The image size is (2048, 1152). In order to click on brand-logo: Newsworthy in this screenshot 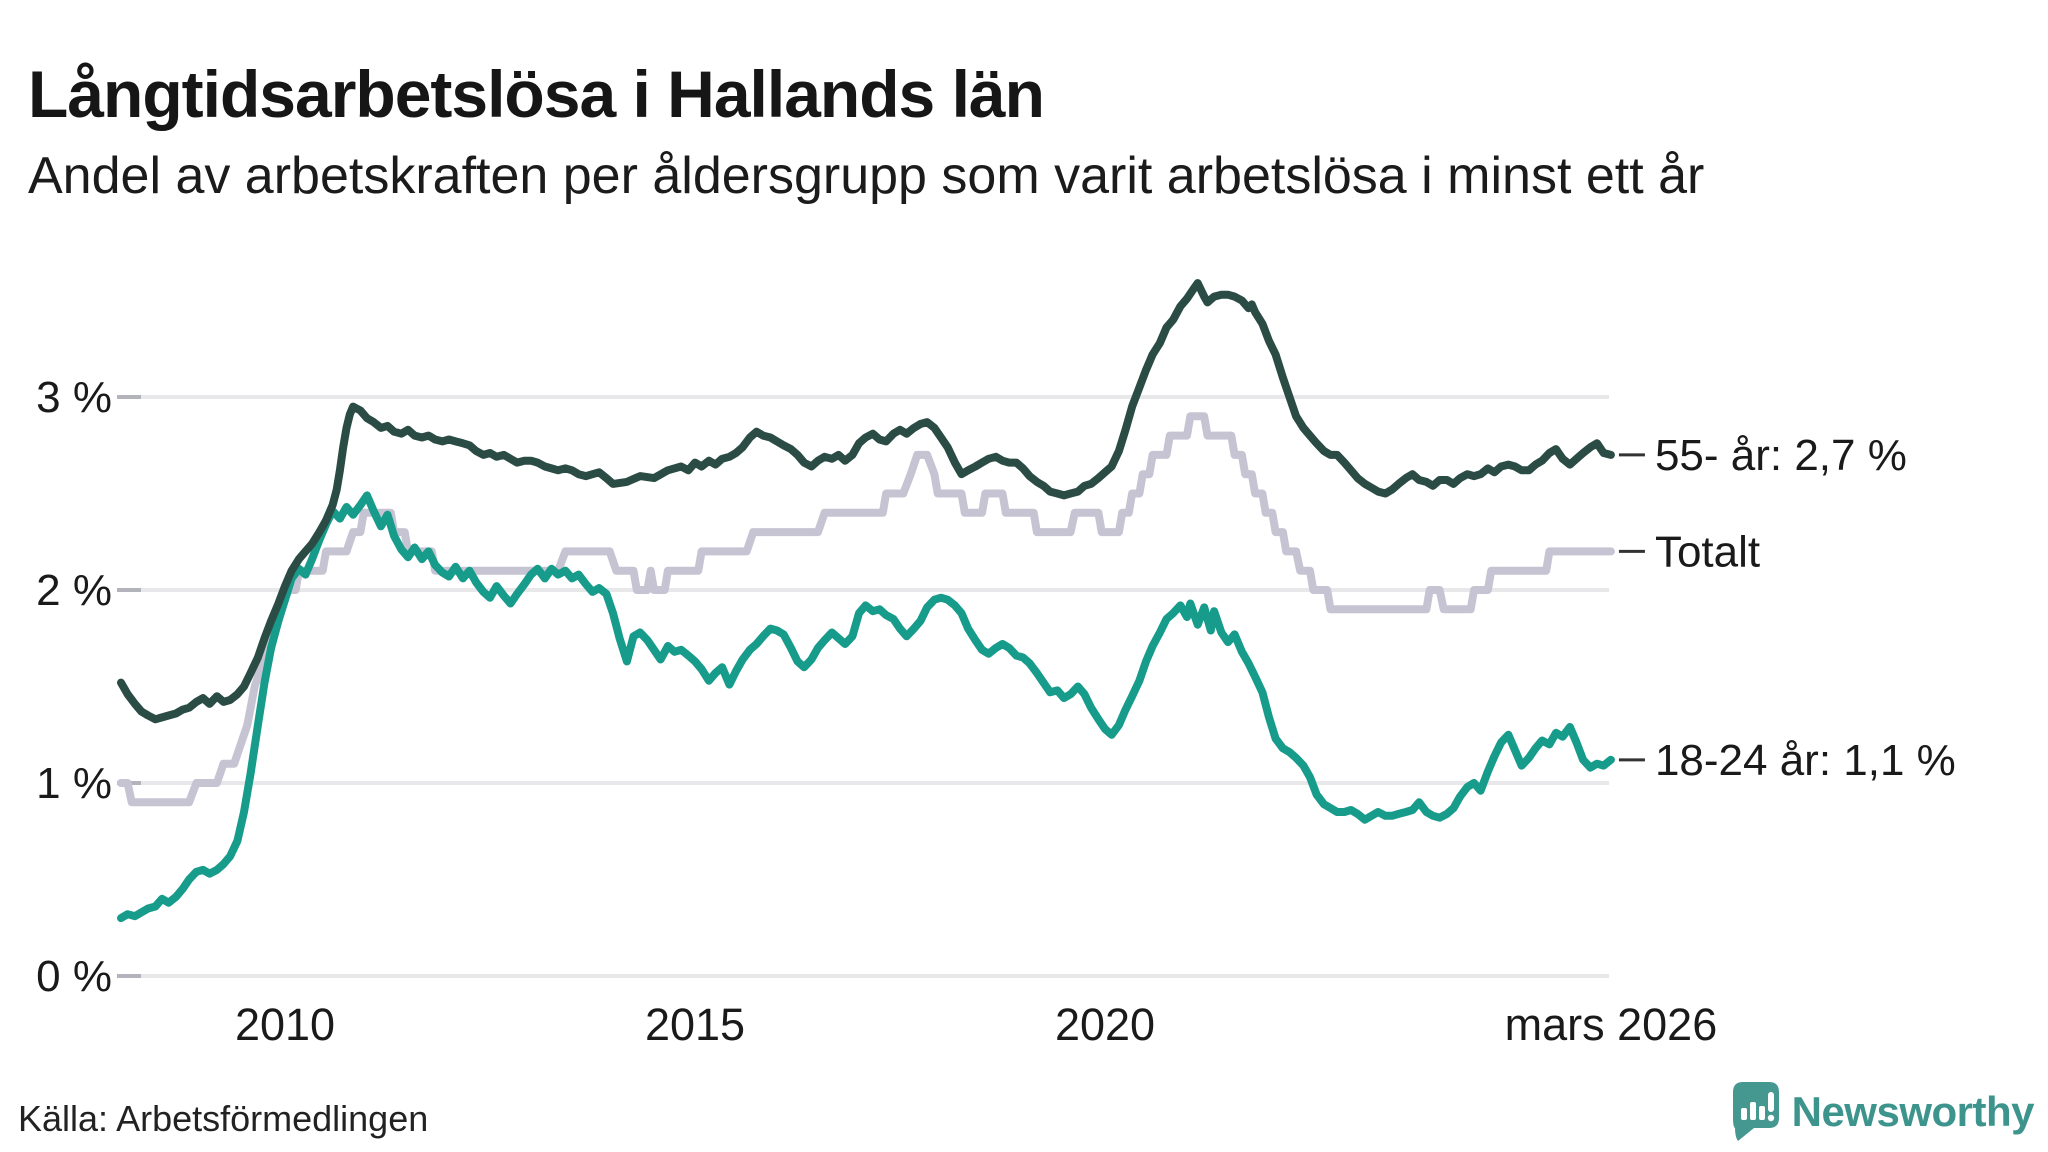, I will do `click(1882, 1112)`.